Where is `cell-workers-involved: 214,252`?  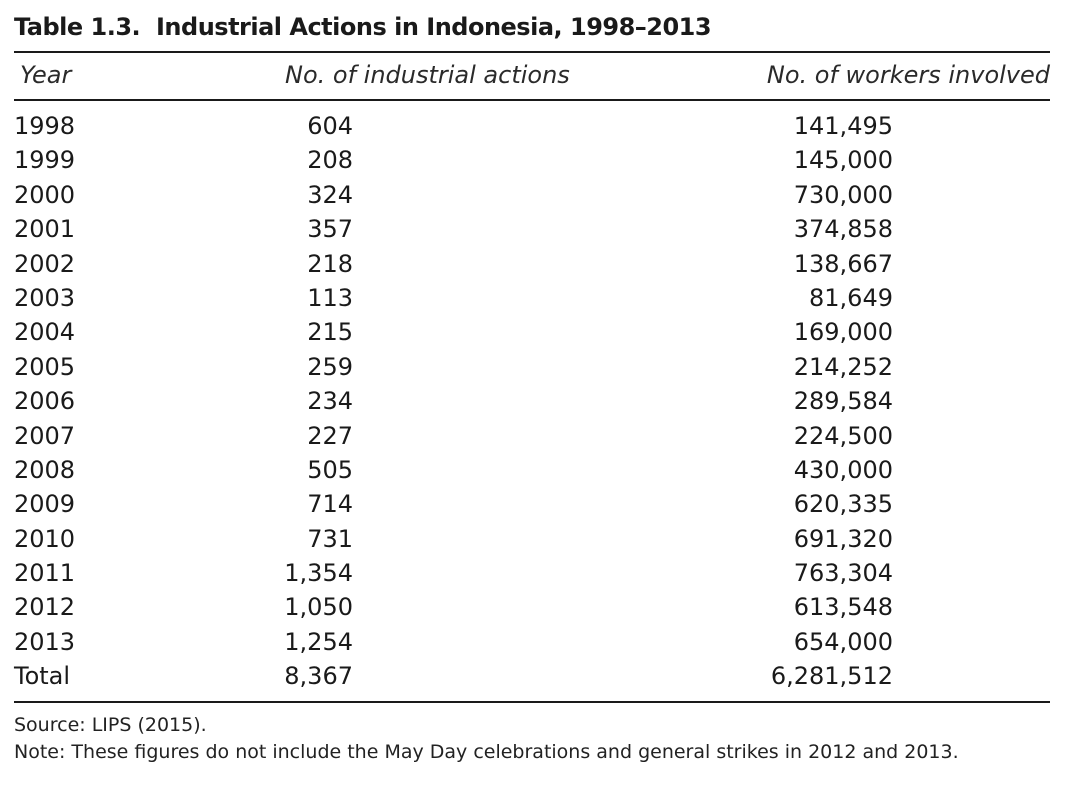
cell-workers-involved: 214,252 is located at coordinates (843, 366).